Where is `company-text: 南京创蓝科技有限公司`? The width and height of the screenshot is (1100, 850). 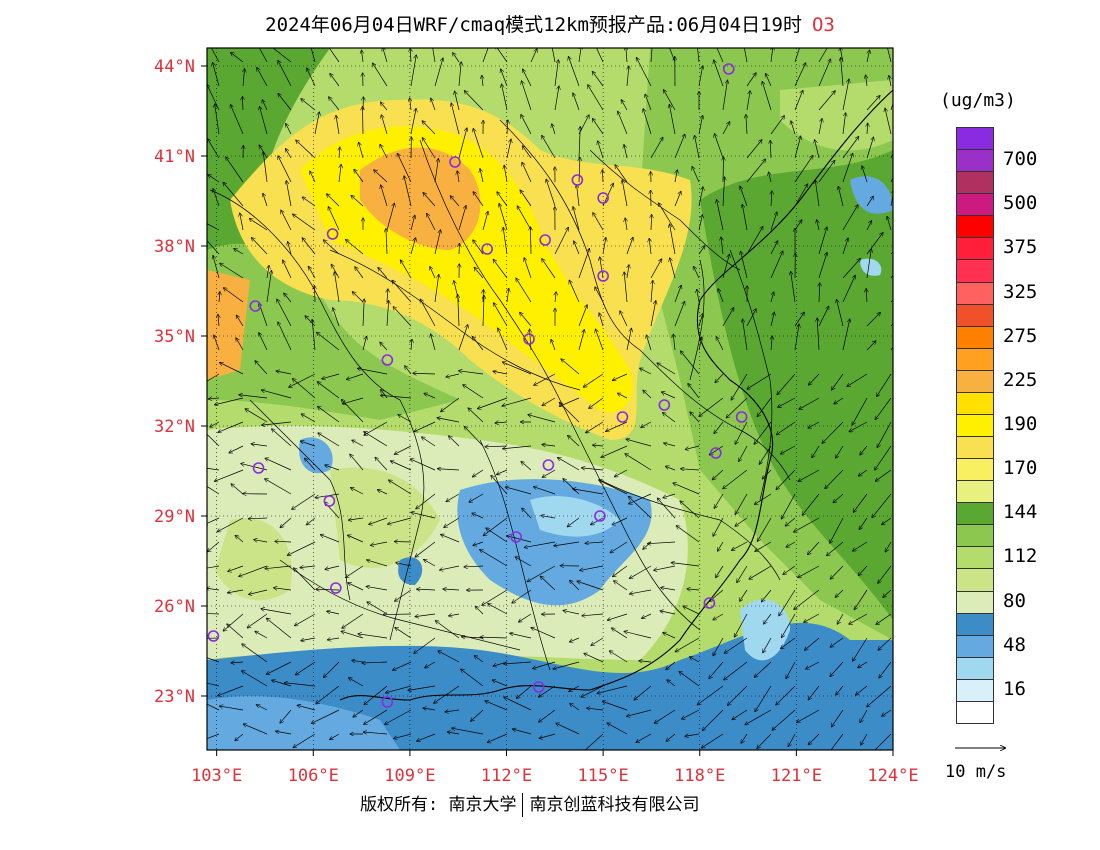
company-text: 南京创蓝科技有限公司 is located at coordinates (614, 805).